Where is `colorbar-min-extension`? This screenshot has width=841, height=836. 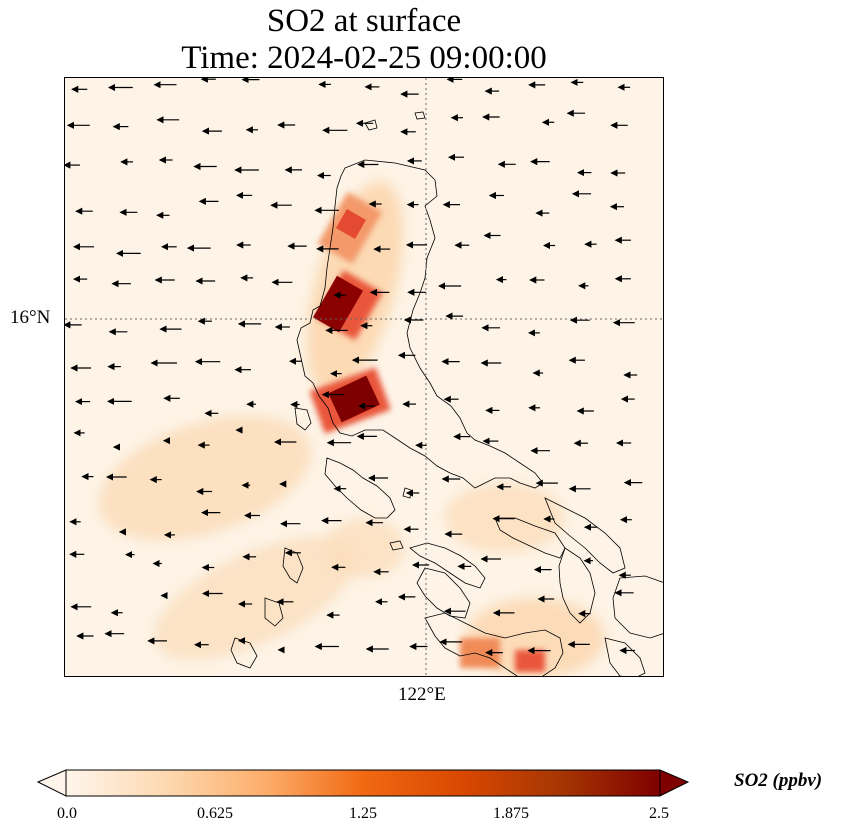
colorbar-min-extension is located at coordinates (51, 783).